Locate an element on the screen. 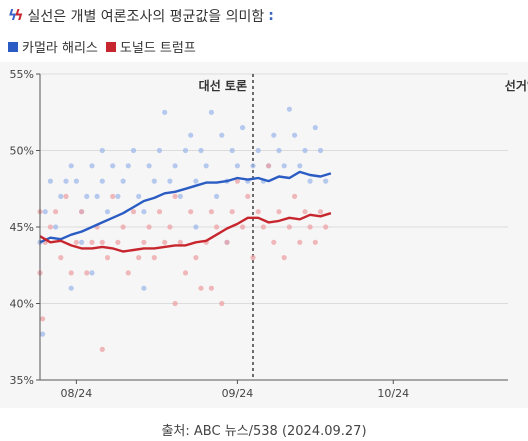 This screenshot has height=441, width=528. header-colon: : is located at coordinates (271, 16).